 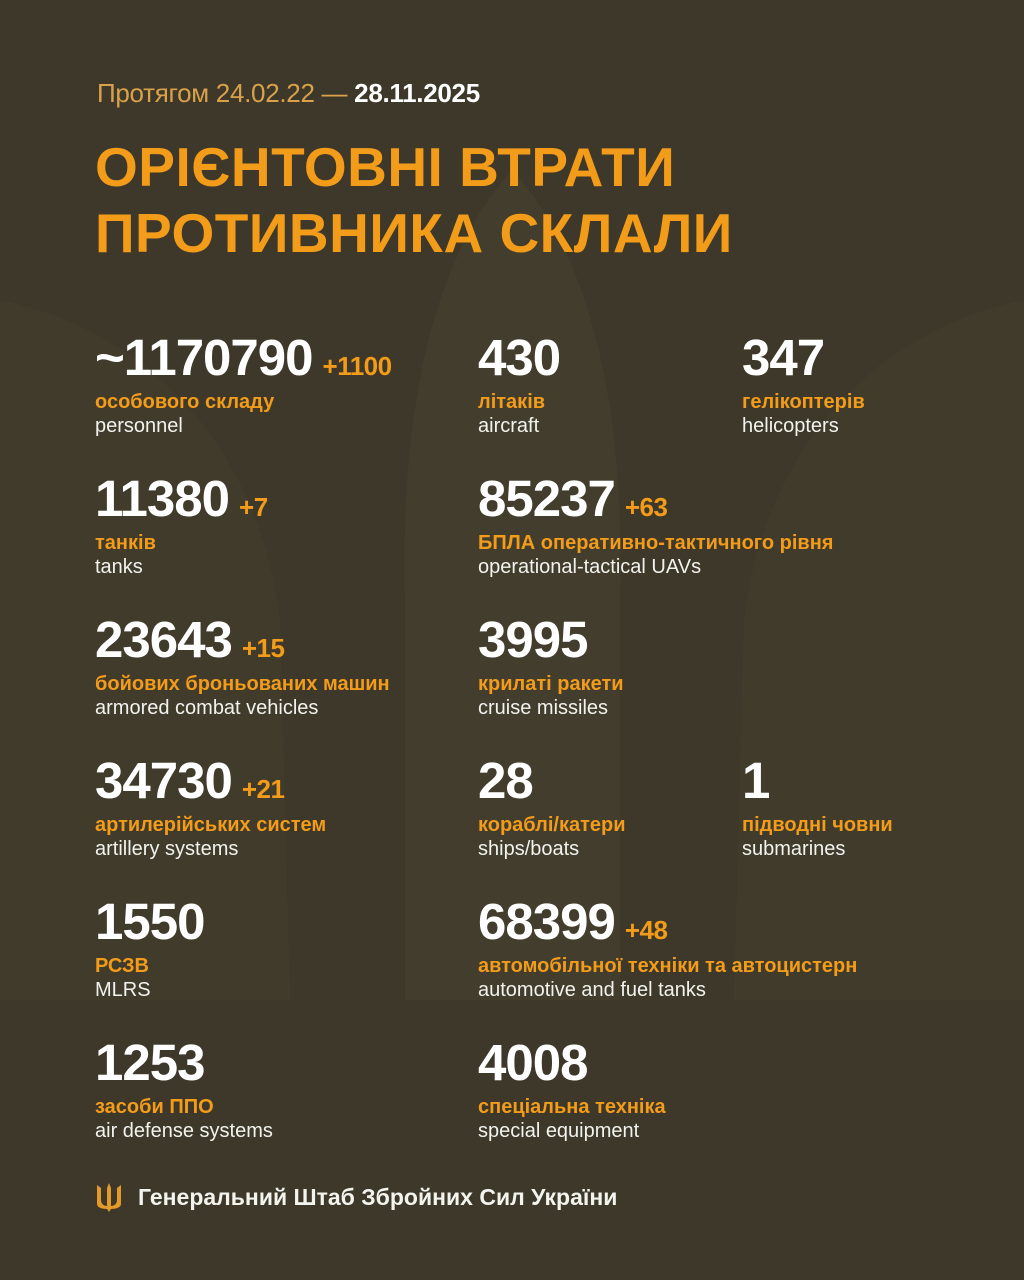 I want to click on stat-value: 1550, so click(x=150, y=921).